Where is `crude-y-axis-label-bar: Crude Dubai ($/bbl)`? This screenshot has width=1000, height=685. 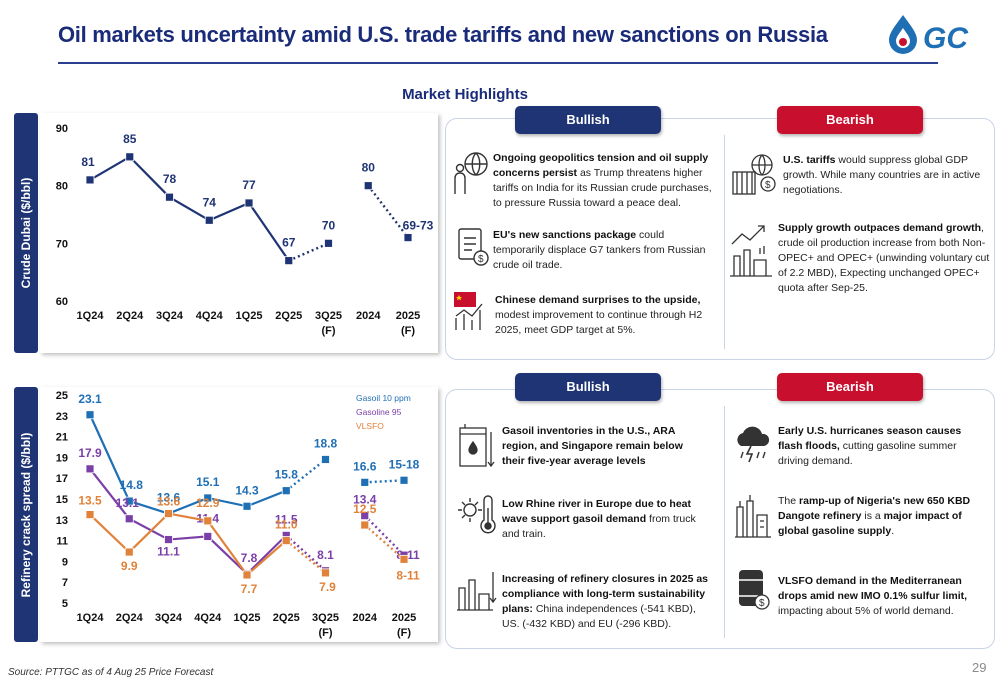
crude-y-axis-label-bar: Crude Dubai ($/bbl) is located at coordinates (26, 233).